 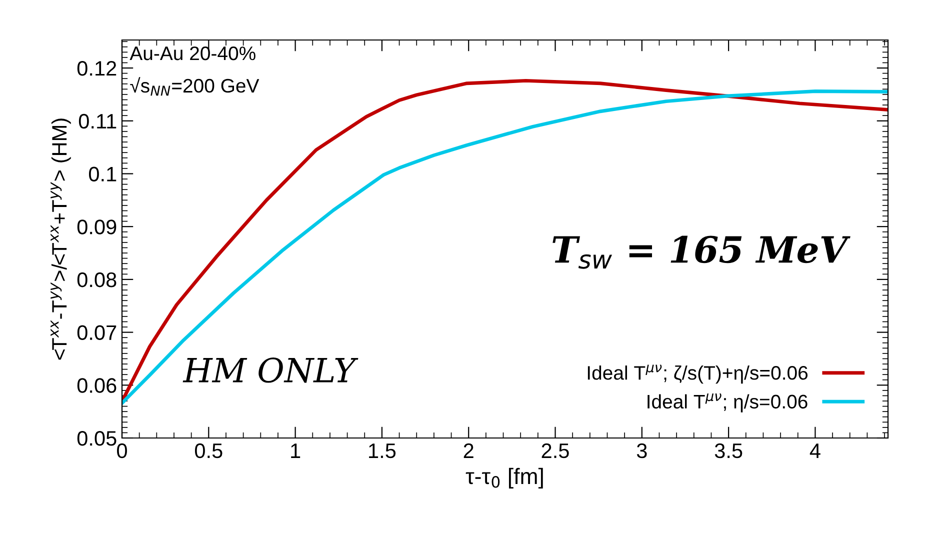 What do you see at coordinates (96, 227) in the screenshot?
I see `y-tick-label: 0.09` at bounding box center [96, 227].